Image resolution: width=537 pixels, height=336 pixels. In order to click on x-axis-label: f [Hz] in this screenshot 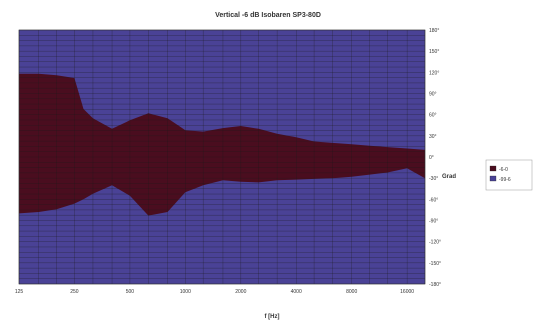, I will do `click(272, 317)`.